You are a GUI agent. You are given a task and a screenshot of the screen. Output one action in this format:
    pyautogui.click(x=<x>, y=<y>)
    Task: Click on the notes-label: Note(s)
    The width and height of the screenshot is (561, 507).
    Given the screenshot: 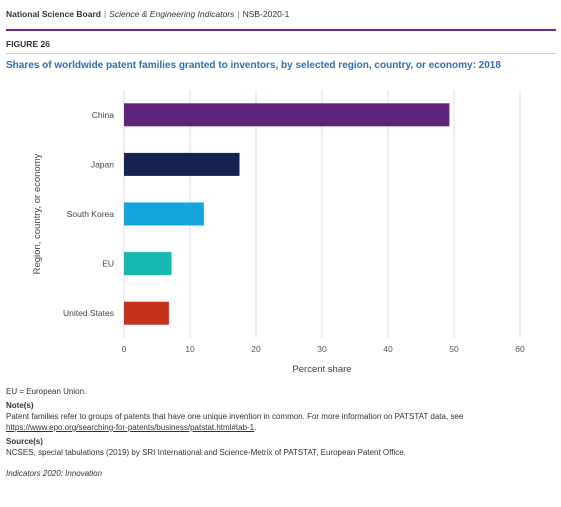 What is the action you would take?
    pyautogui.click(x=20, y=405)
    